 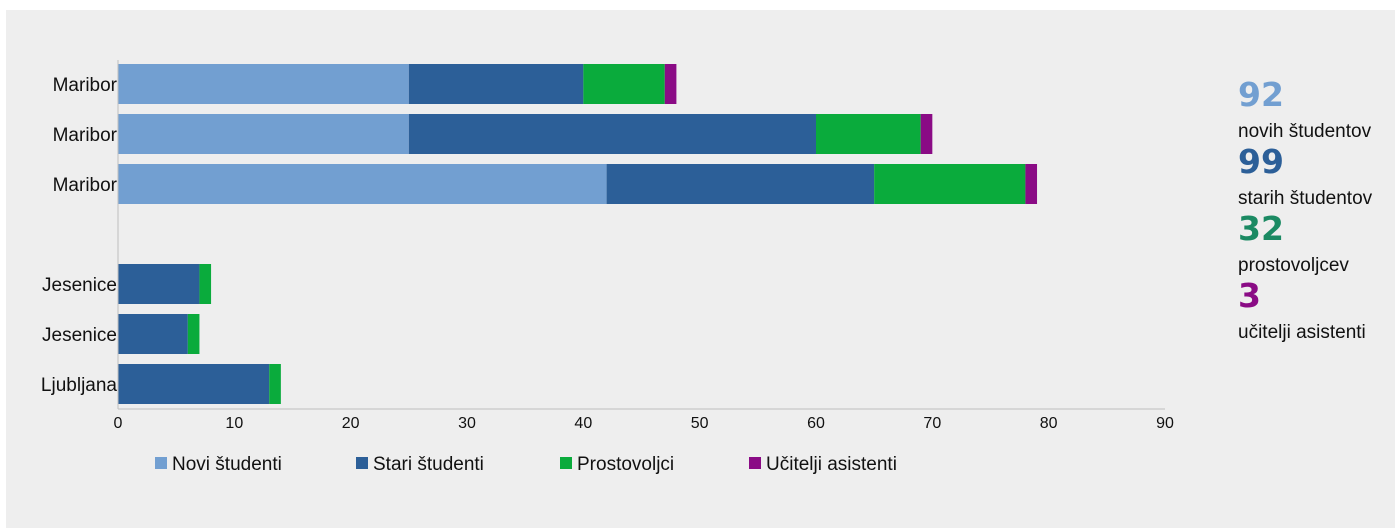 I want to click on x-tick-label: 20, so click(x=351, y=423).